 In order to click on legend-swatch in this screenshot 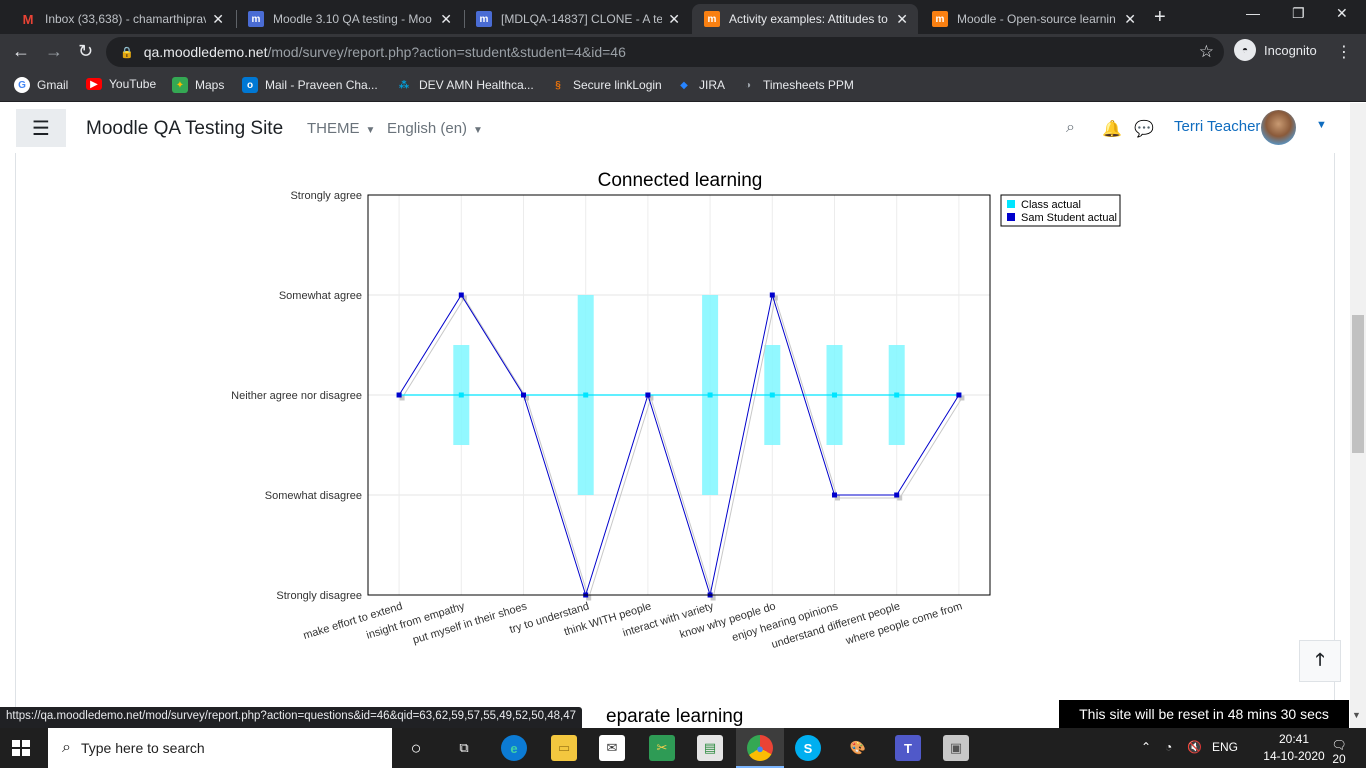, I will do `click(1011, 204)`.